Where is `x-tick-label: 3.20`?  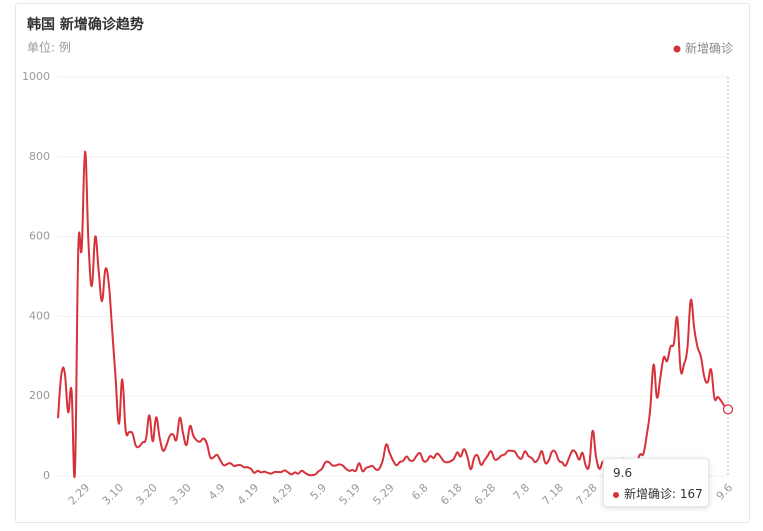 x-tick-label: 3.20 is located at coordinates (146, 494).